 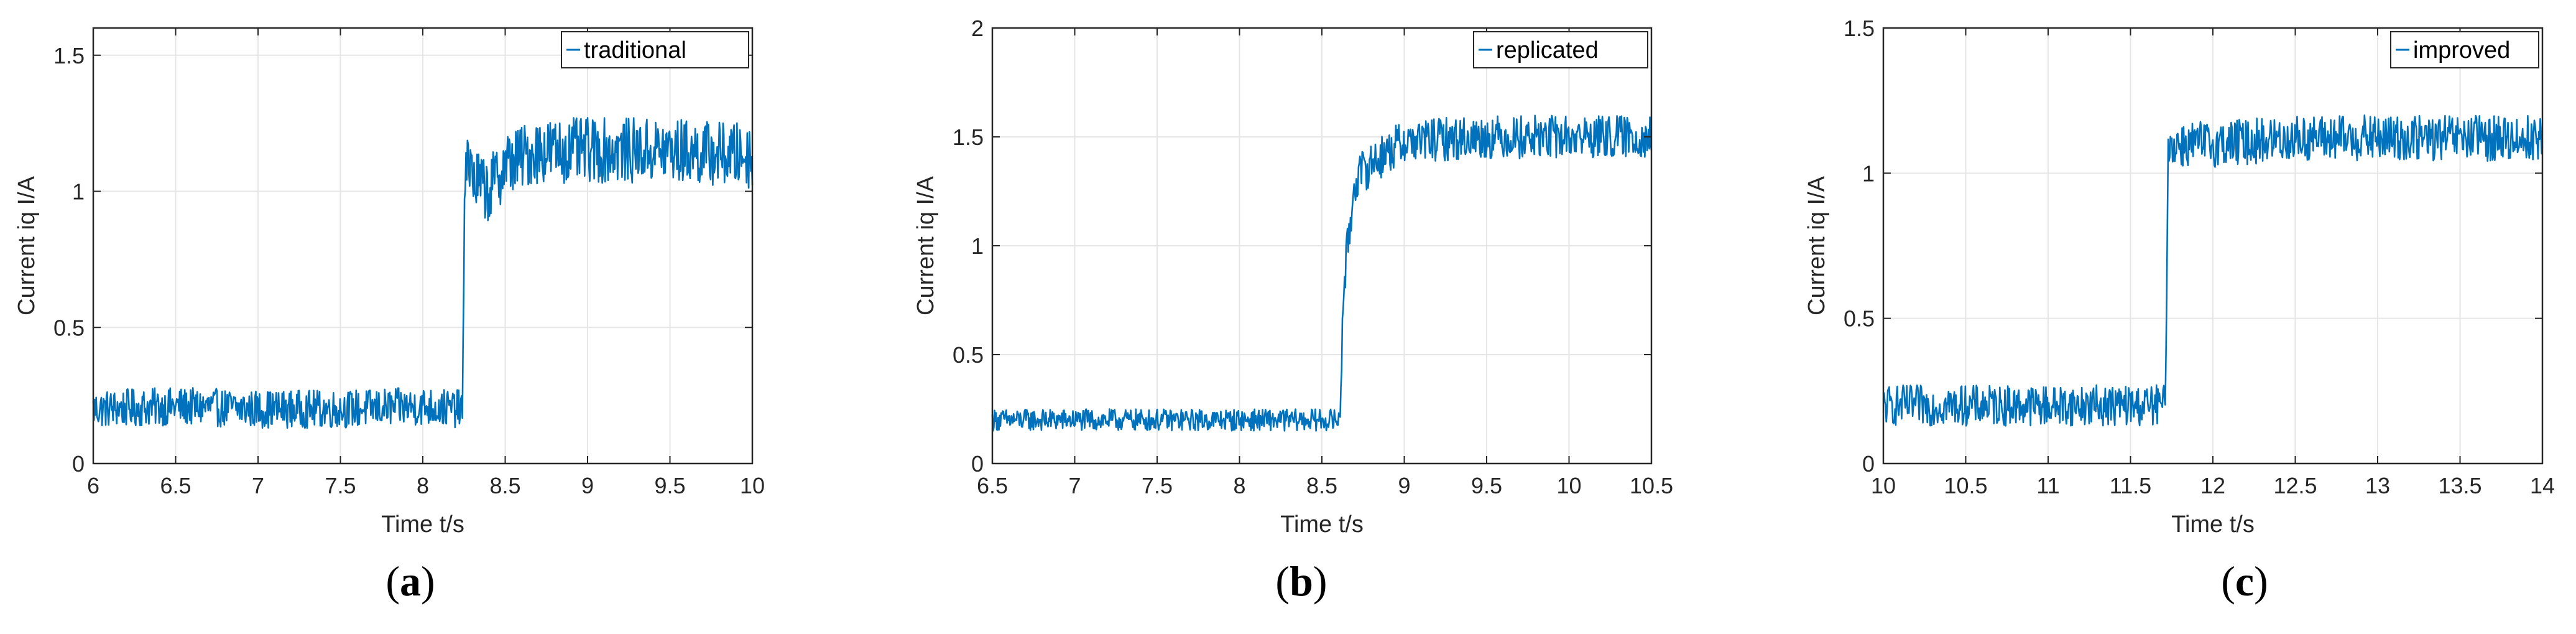 I want to click on legend-entry: replicated, so click(x=1547, y=50).